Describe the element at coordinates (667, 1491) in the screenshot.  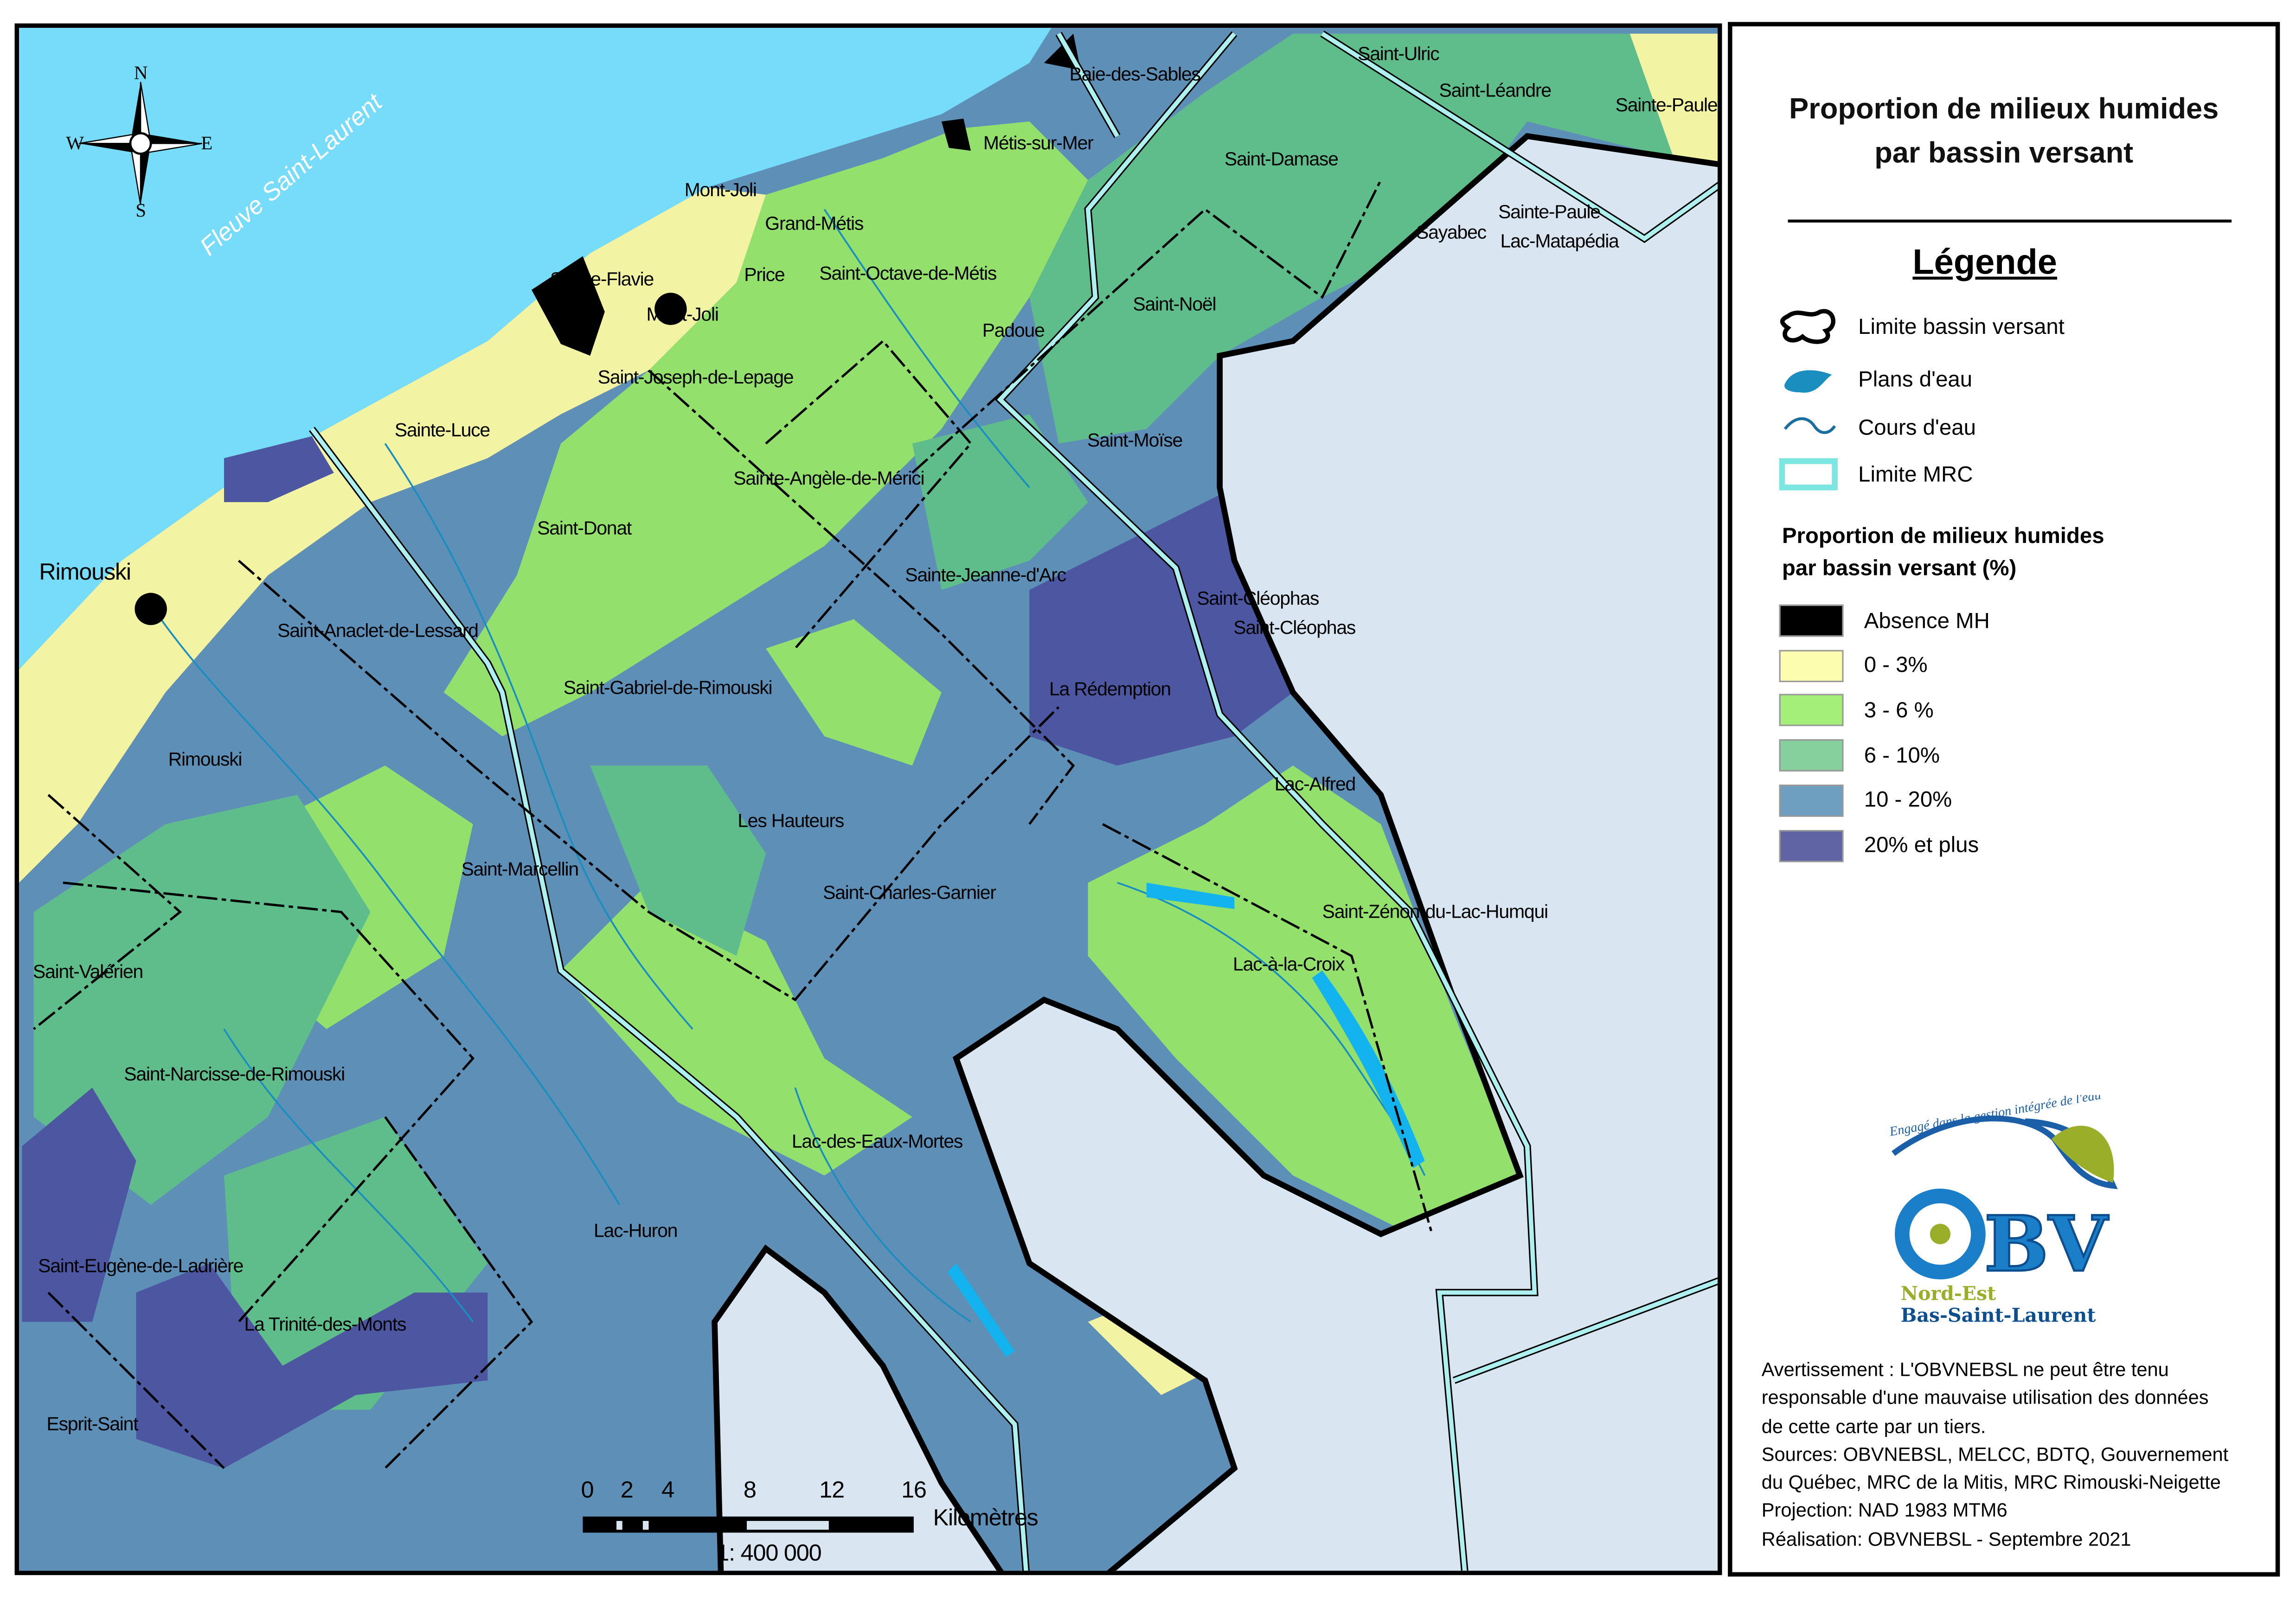
I see `scale-tick: 4` at that location.